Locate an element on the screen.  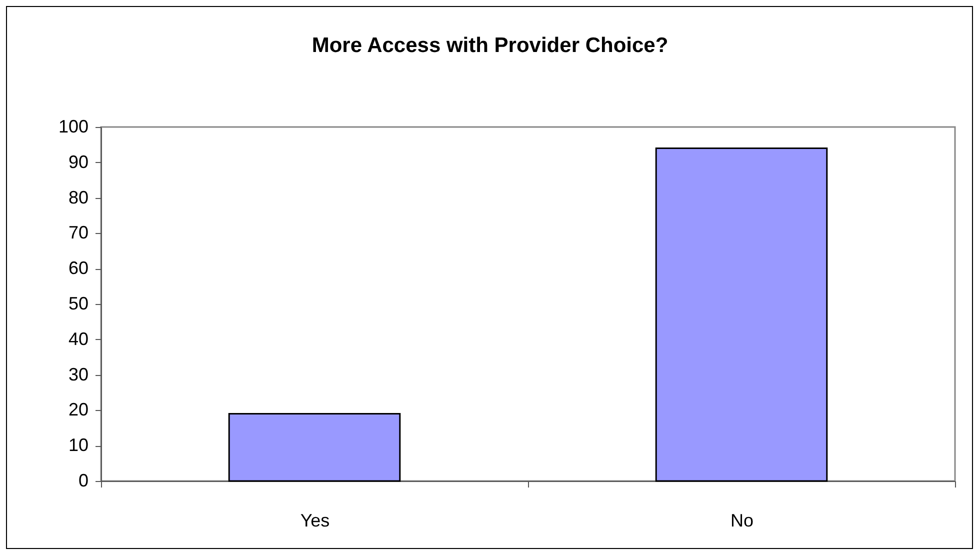
y-tick-label: 40 is located at coordinates (78, 338).